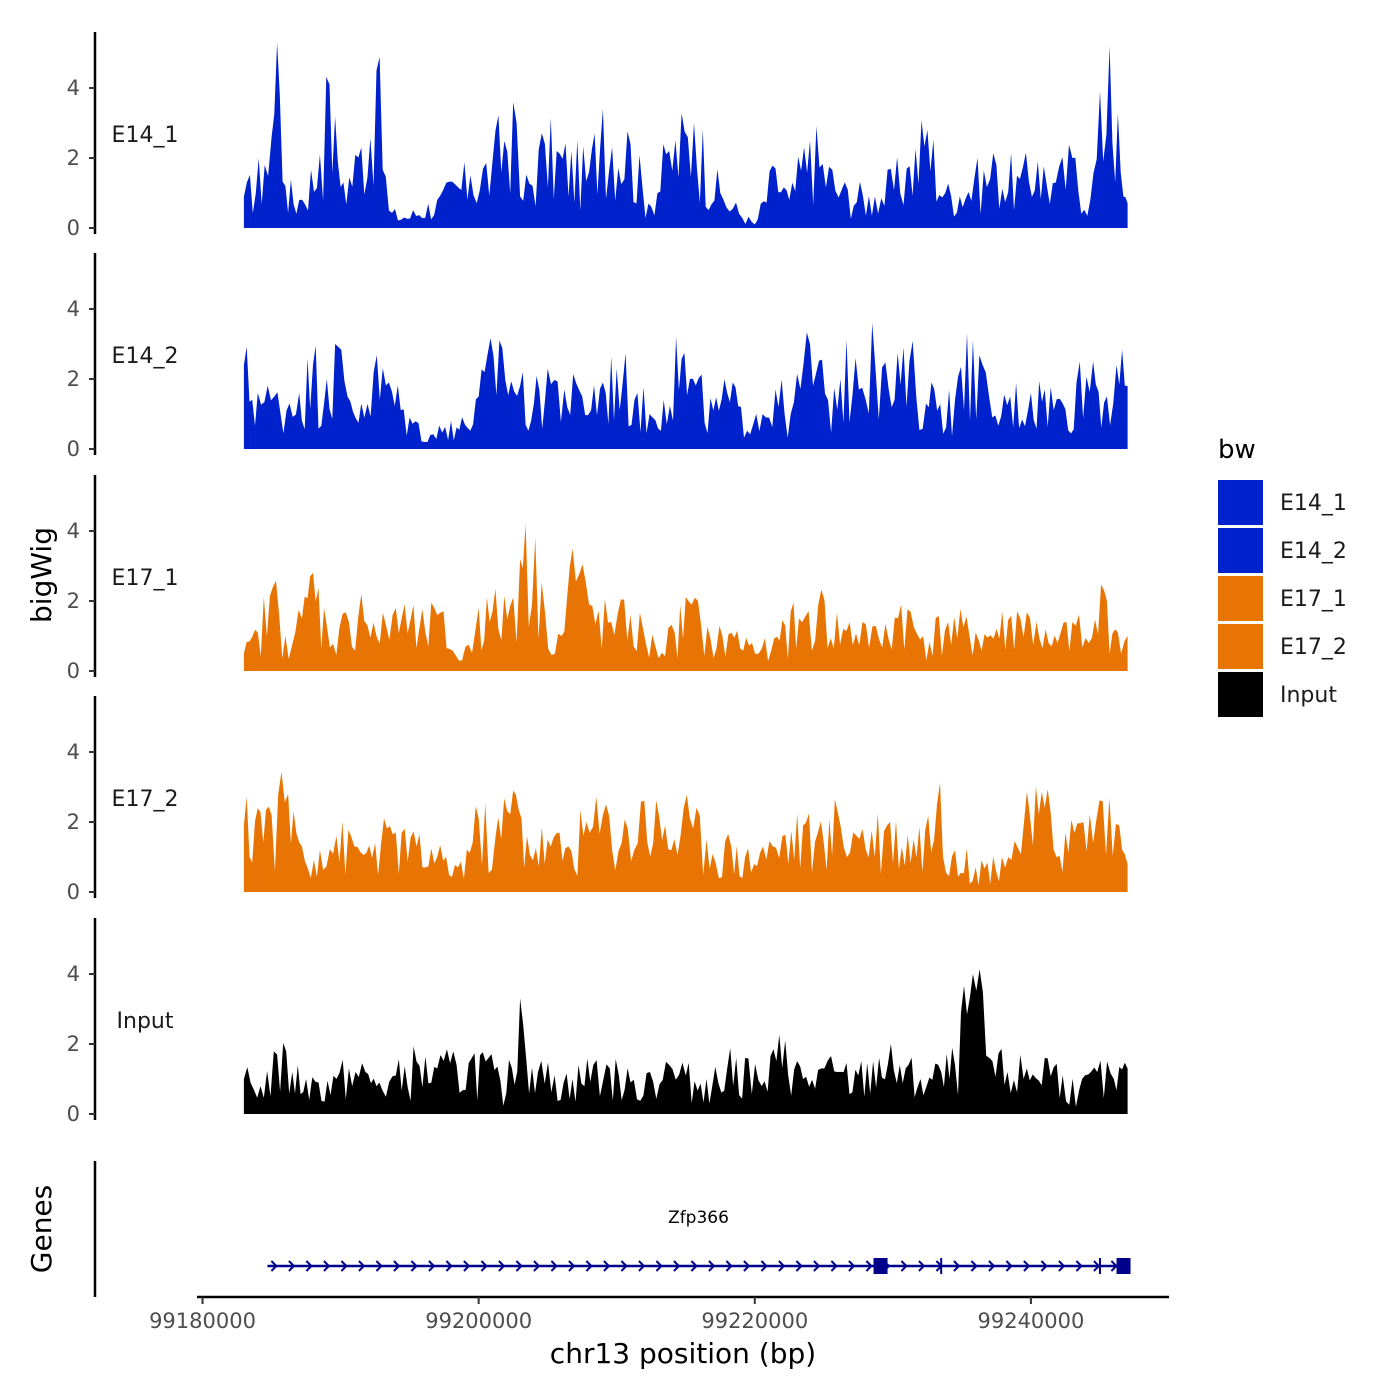  I want to click on genes-track-title: Genes, so click(41, 1229).